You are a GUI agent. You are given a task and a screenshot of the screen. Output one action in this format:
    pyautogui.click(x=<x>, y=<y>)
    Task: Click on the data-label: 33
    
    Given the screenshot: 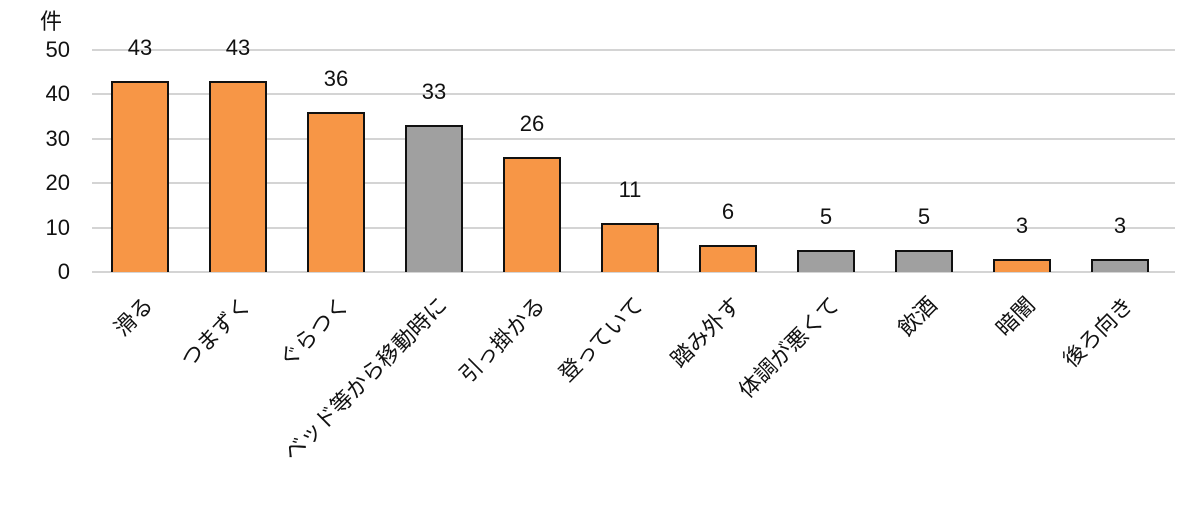 What is the action you would take?
    pyautogui.click(x=434, y=92)
    